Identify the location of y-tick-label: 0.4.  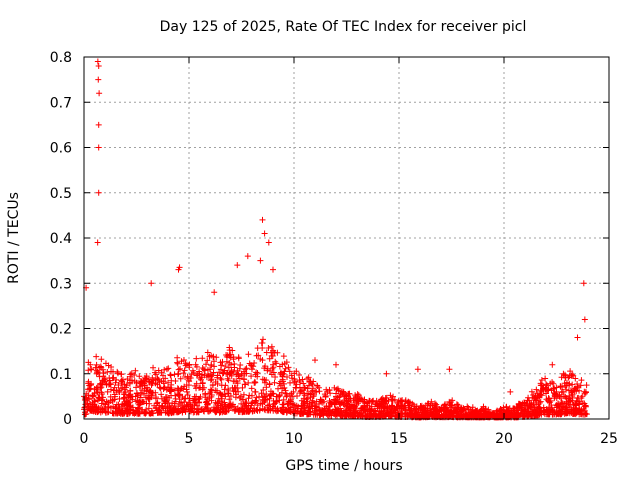
(61, 239).